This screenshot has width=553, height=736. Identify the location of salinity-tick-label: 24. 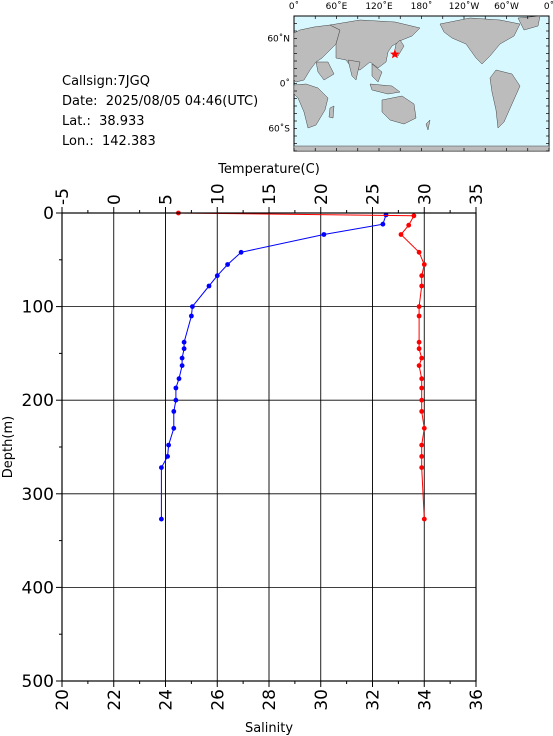
(167, 700).